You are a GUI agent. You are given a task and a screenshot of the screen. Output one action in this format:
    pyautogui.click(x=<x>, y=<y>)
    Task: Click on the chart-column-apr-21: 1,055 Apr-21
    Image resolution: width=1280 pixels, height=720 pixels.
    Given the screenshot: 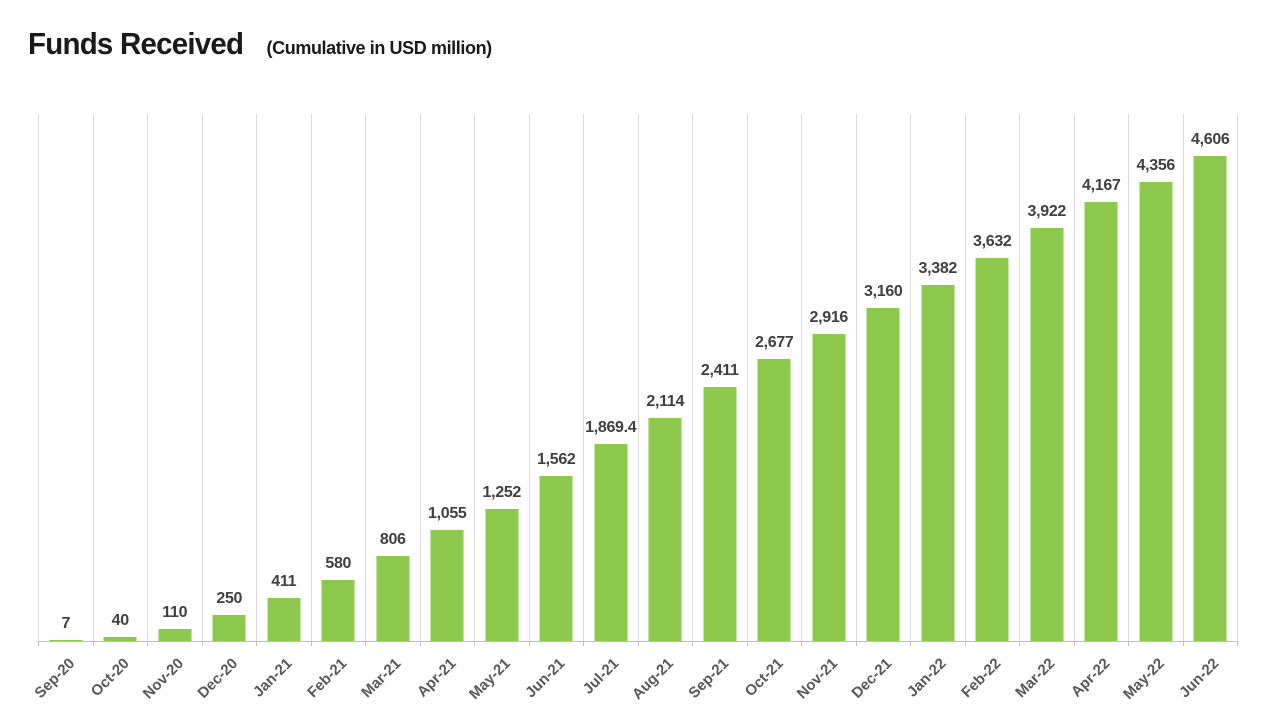 What is the action you would take?
    pyautogui.click(x=444, y=407)
    